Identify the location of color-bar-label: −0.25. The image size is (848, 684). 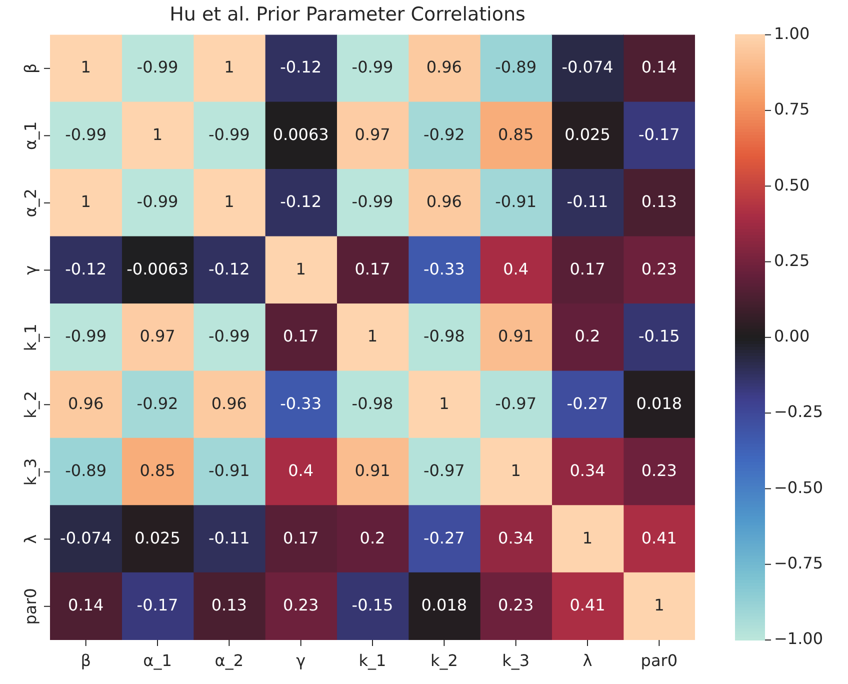
(799, 412).